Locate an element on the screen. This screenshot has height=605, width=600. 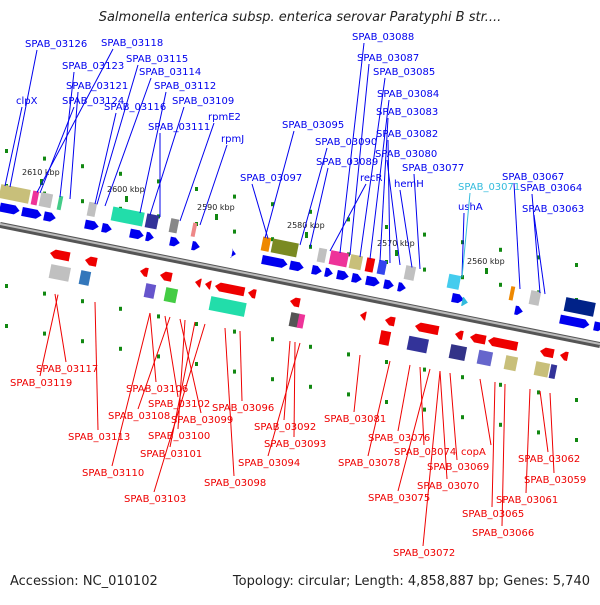
reverse-gene-label: SPAB_03093 is located at coordinates (295, 444).